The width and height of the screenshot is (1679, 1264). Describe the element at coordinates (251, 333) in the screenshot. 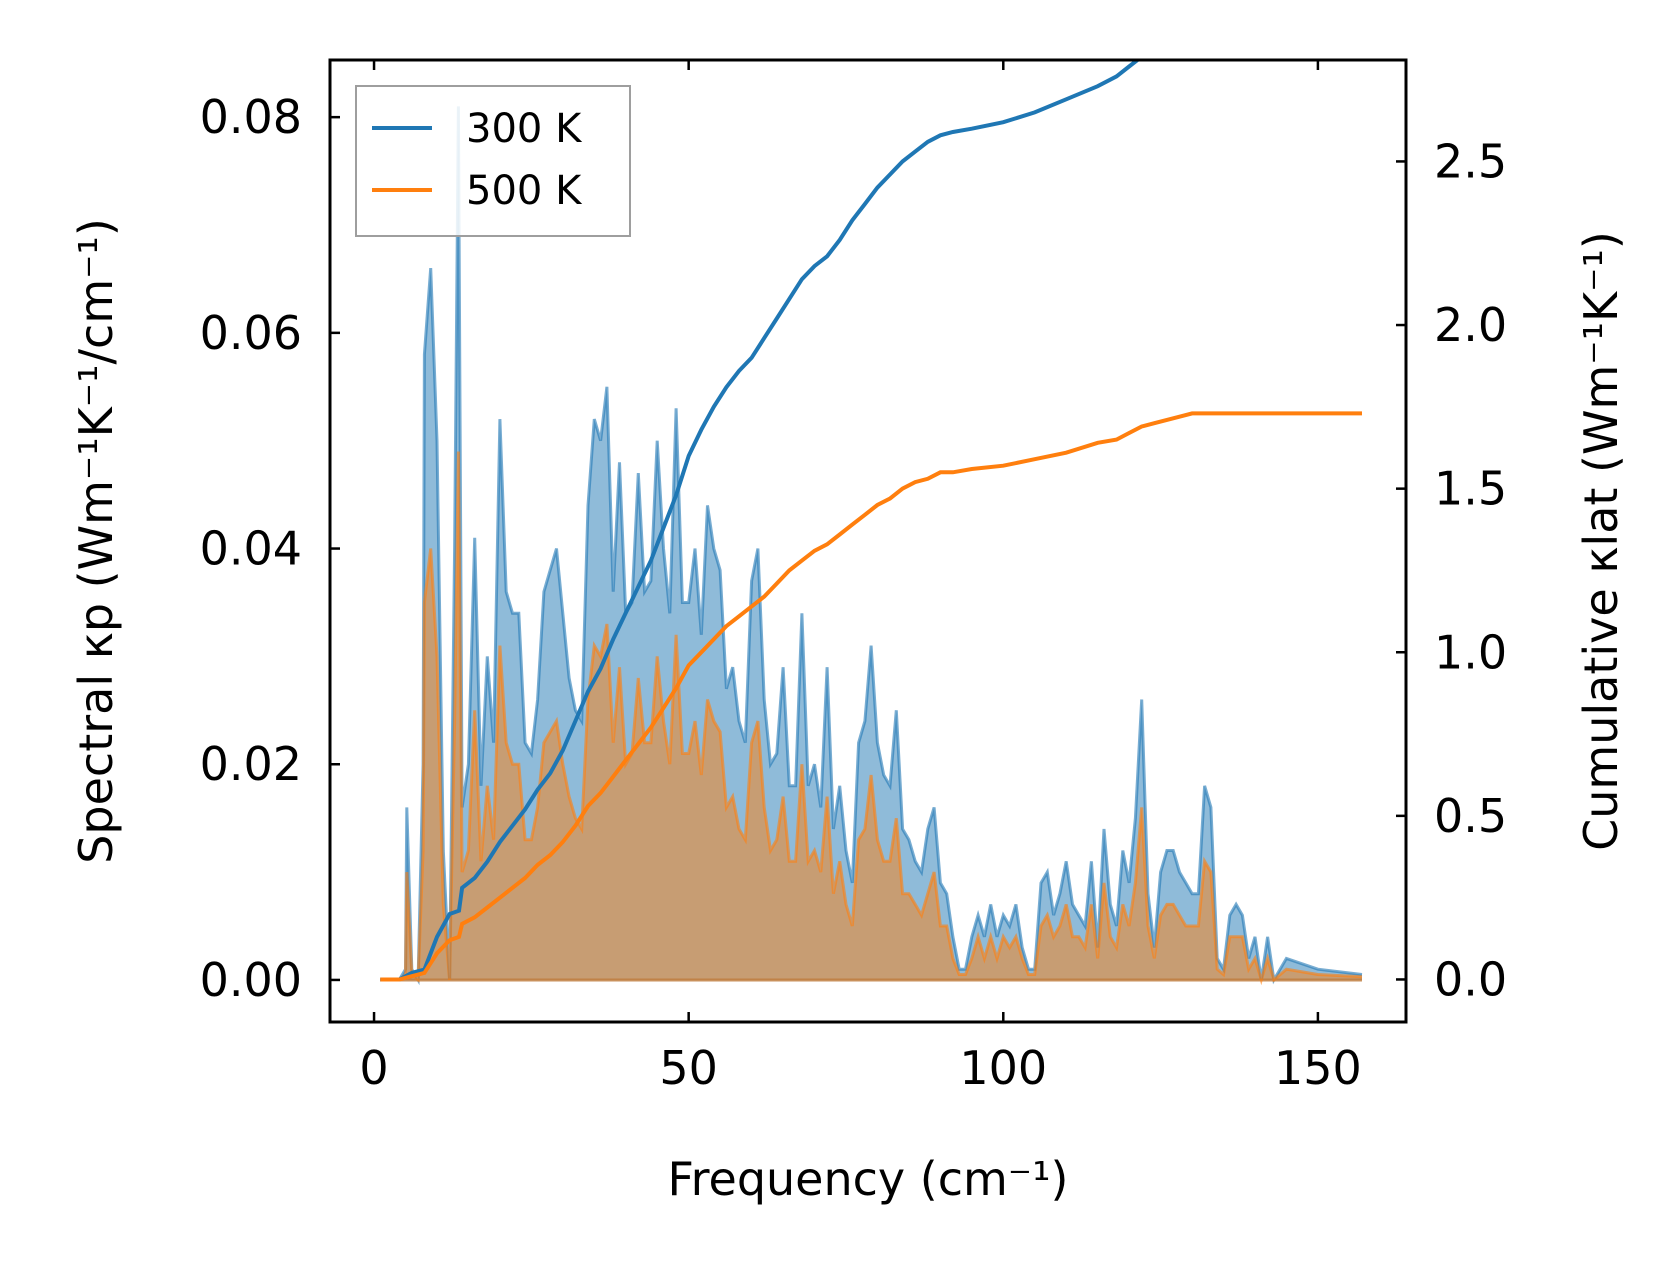

I see `y-left-tick-label: 0.06` at that location.